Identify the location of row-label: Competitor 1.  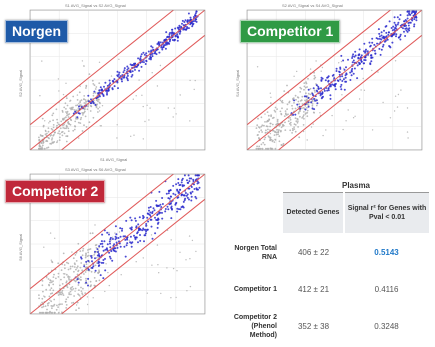
(255, 289).